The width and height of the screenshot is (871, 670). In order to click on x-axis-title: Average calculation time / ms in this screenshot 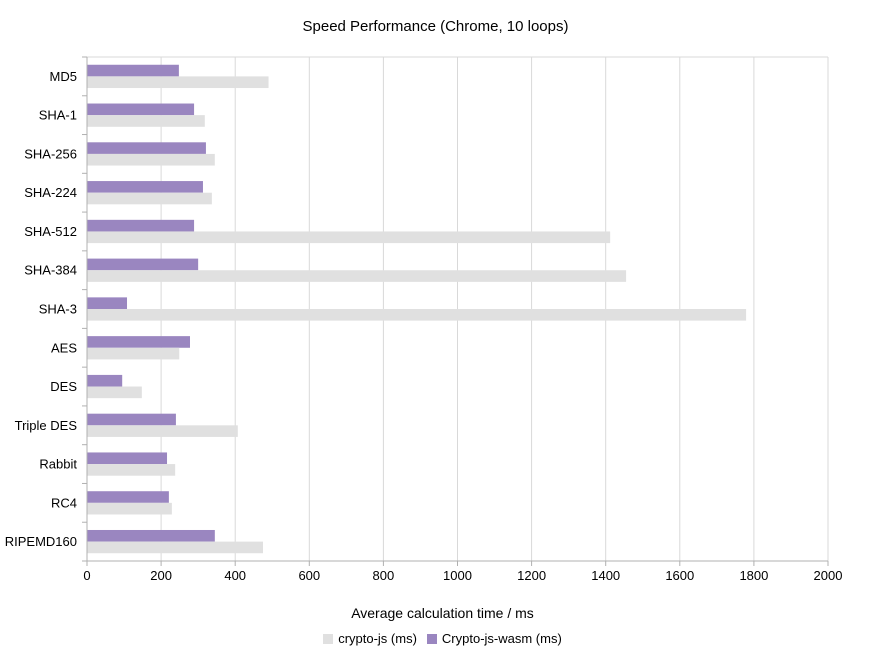, I will do `click(442, 613)`.